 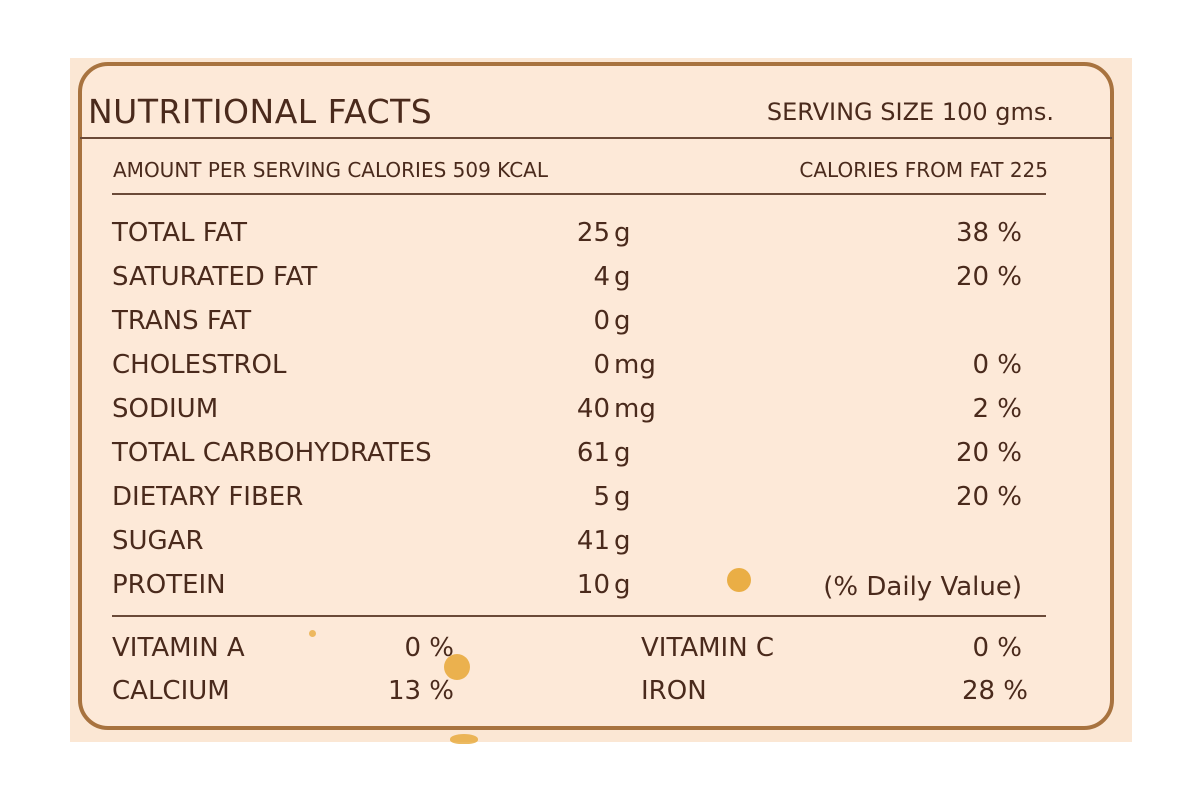 What do you see at coordinates (579, 194) in the screenshot?
I see `summary-divider` at bounding box center [579, 194].